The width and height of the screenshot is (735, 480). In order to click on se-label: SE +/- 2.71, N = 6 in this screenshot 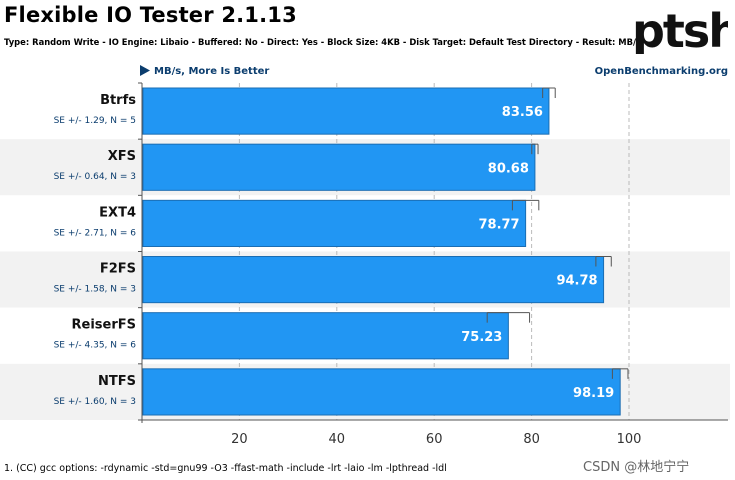, I will do `click(95, 233)`.